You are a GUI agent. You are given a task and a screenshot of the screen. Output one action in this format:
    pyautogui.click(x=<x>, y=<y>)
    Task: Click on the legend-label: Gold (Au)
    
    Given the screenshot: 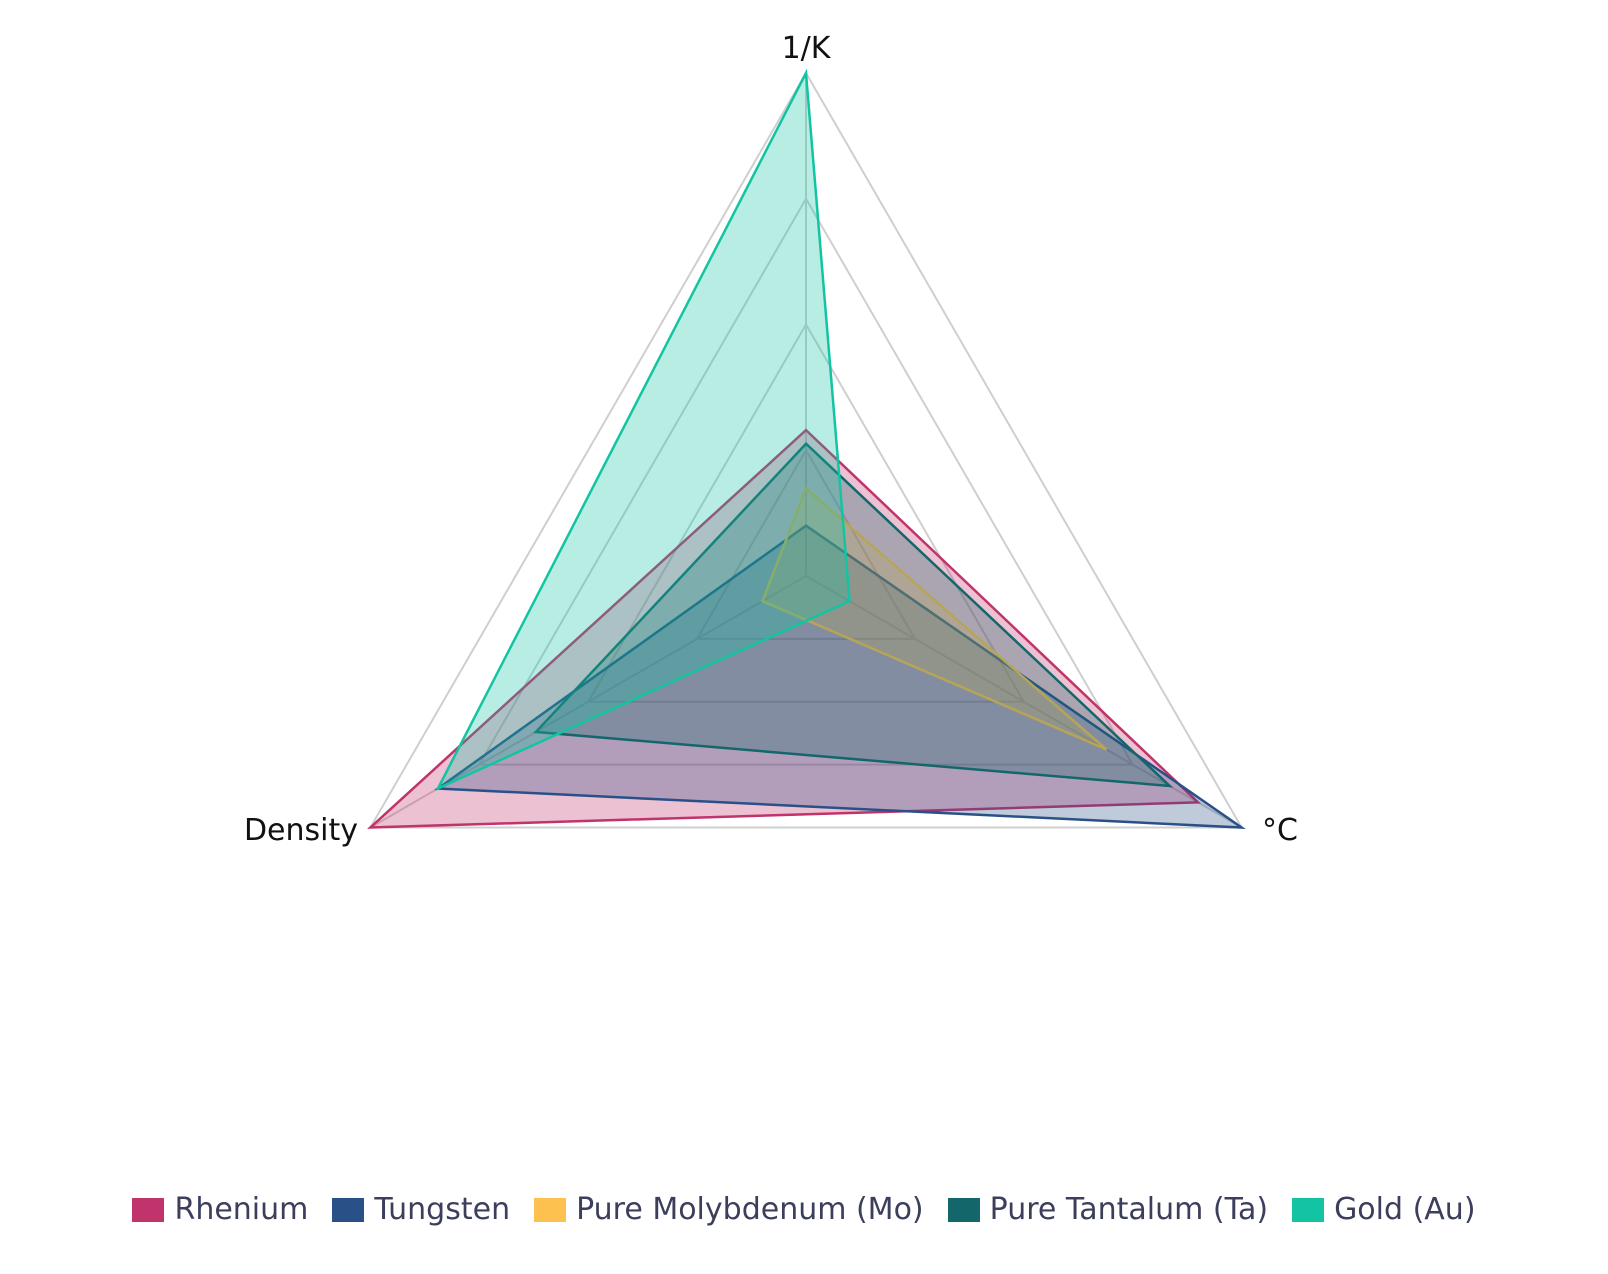 What is the action you would take?
    pyautogui.click(x=1405, y=1209)
    